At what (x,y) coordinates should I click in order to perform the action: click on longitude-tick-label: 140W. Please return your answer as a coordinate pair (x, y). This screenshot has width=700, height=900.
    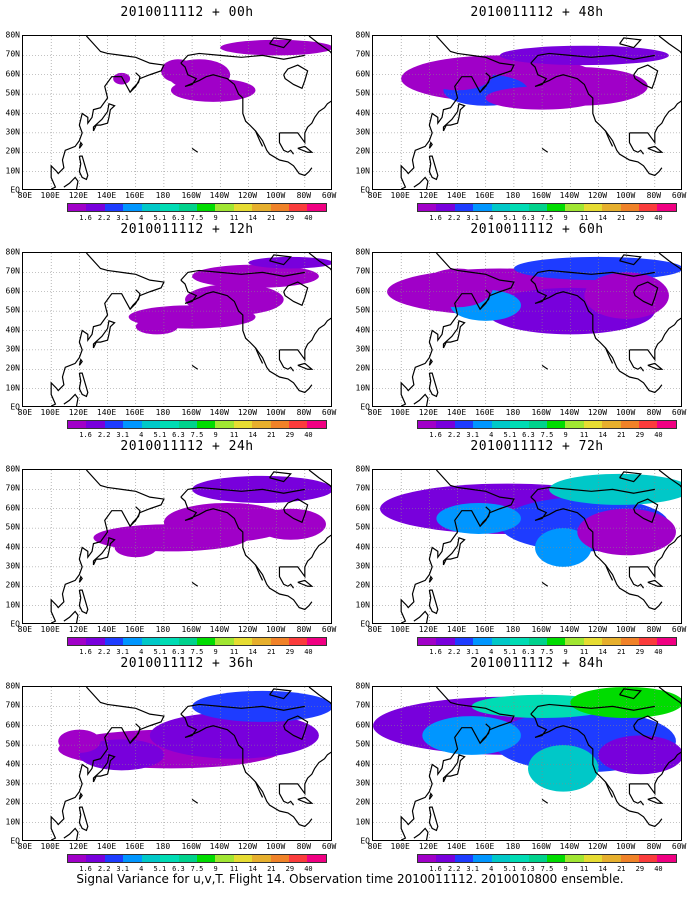
    Looking at the image, I should click on (569, 412).